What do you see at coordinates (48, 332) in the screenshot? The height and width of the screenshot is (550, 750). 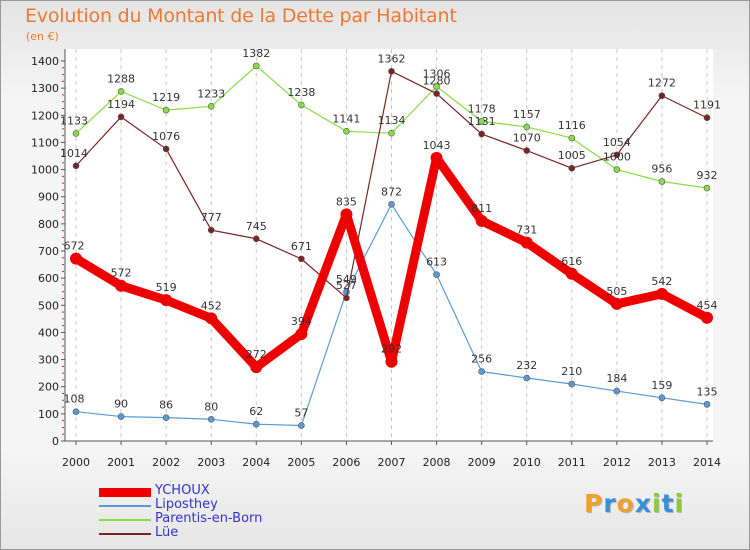 I see `y-tick-label: 400` at bounding box center [48, 332].